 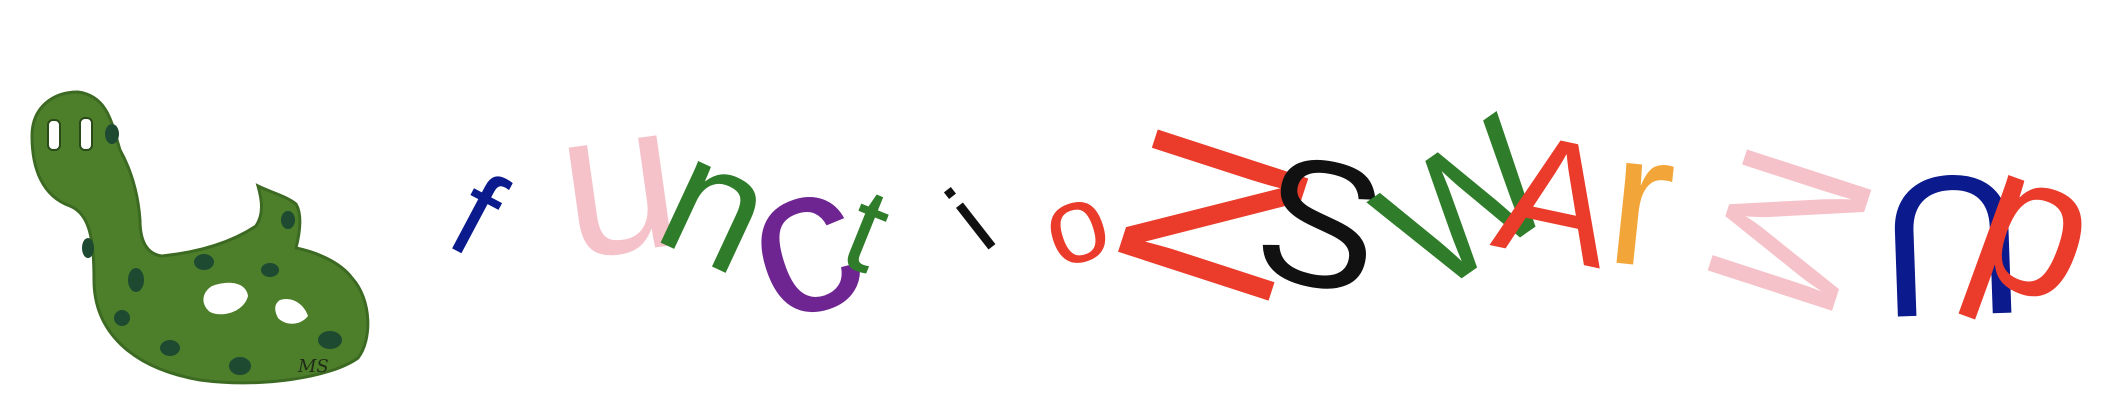 What do you see at coordinates (476, 215) in the screenshot?
I see `title-letter: f` at bounding box center [476, 215].